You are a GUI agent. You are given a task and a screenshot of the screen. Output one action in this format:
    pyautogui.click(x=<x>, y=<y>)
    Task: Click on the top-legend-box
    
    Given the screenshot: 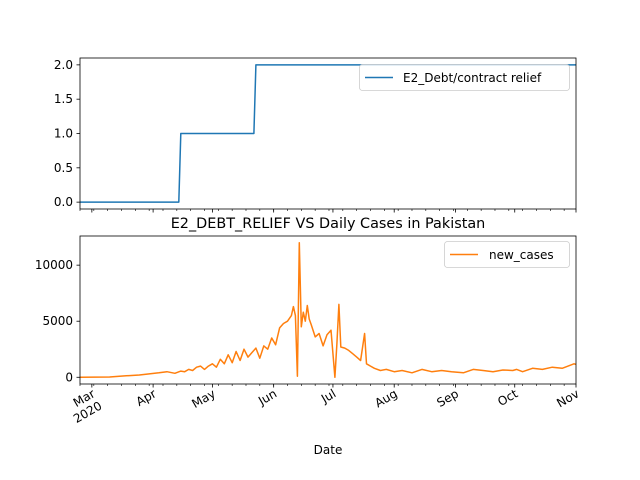 What is the action you would take?
    pyautogui.click(x=464, y=77)
    